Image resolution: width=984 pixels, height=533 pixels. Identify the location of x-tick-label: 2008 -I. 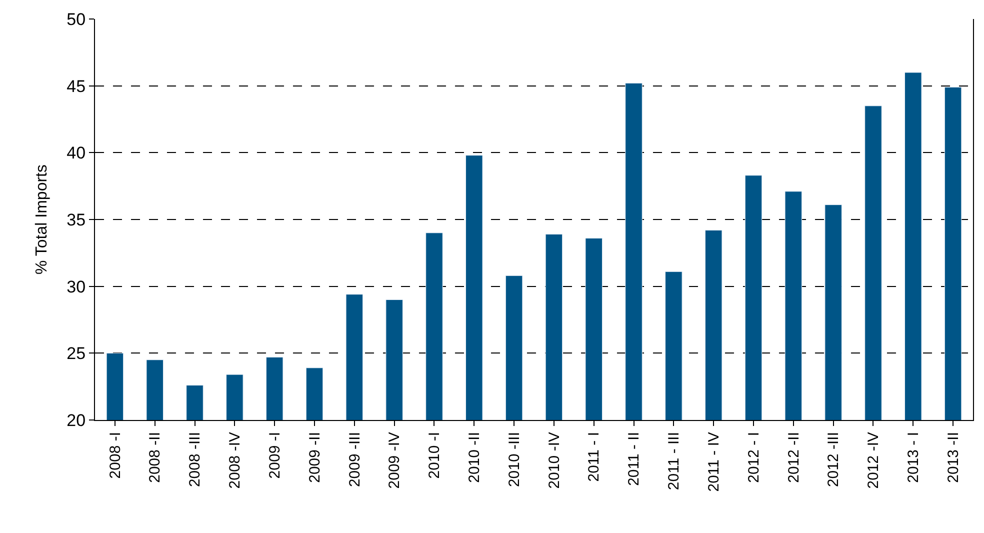
(115, 455).